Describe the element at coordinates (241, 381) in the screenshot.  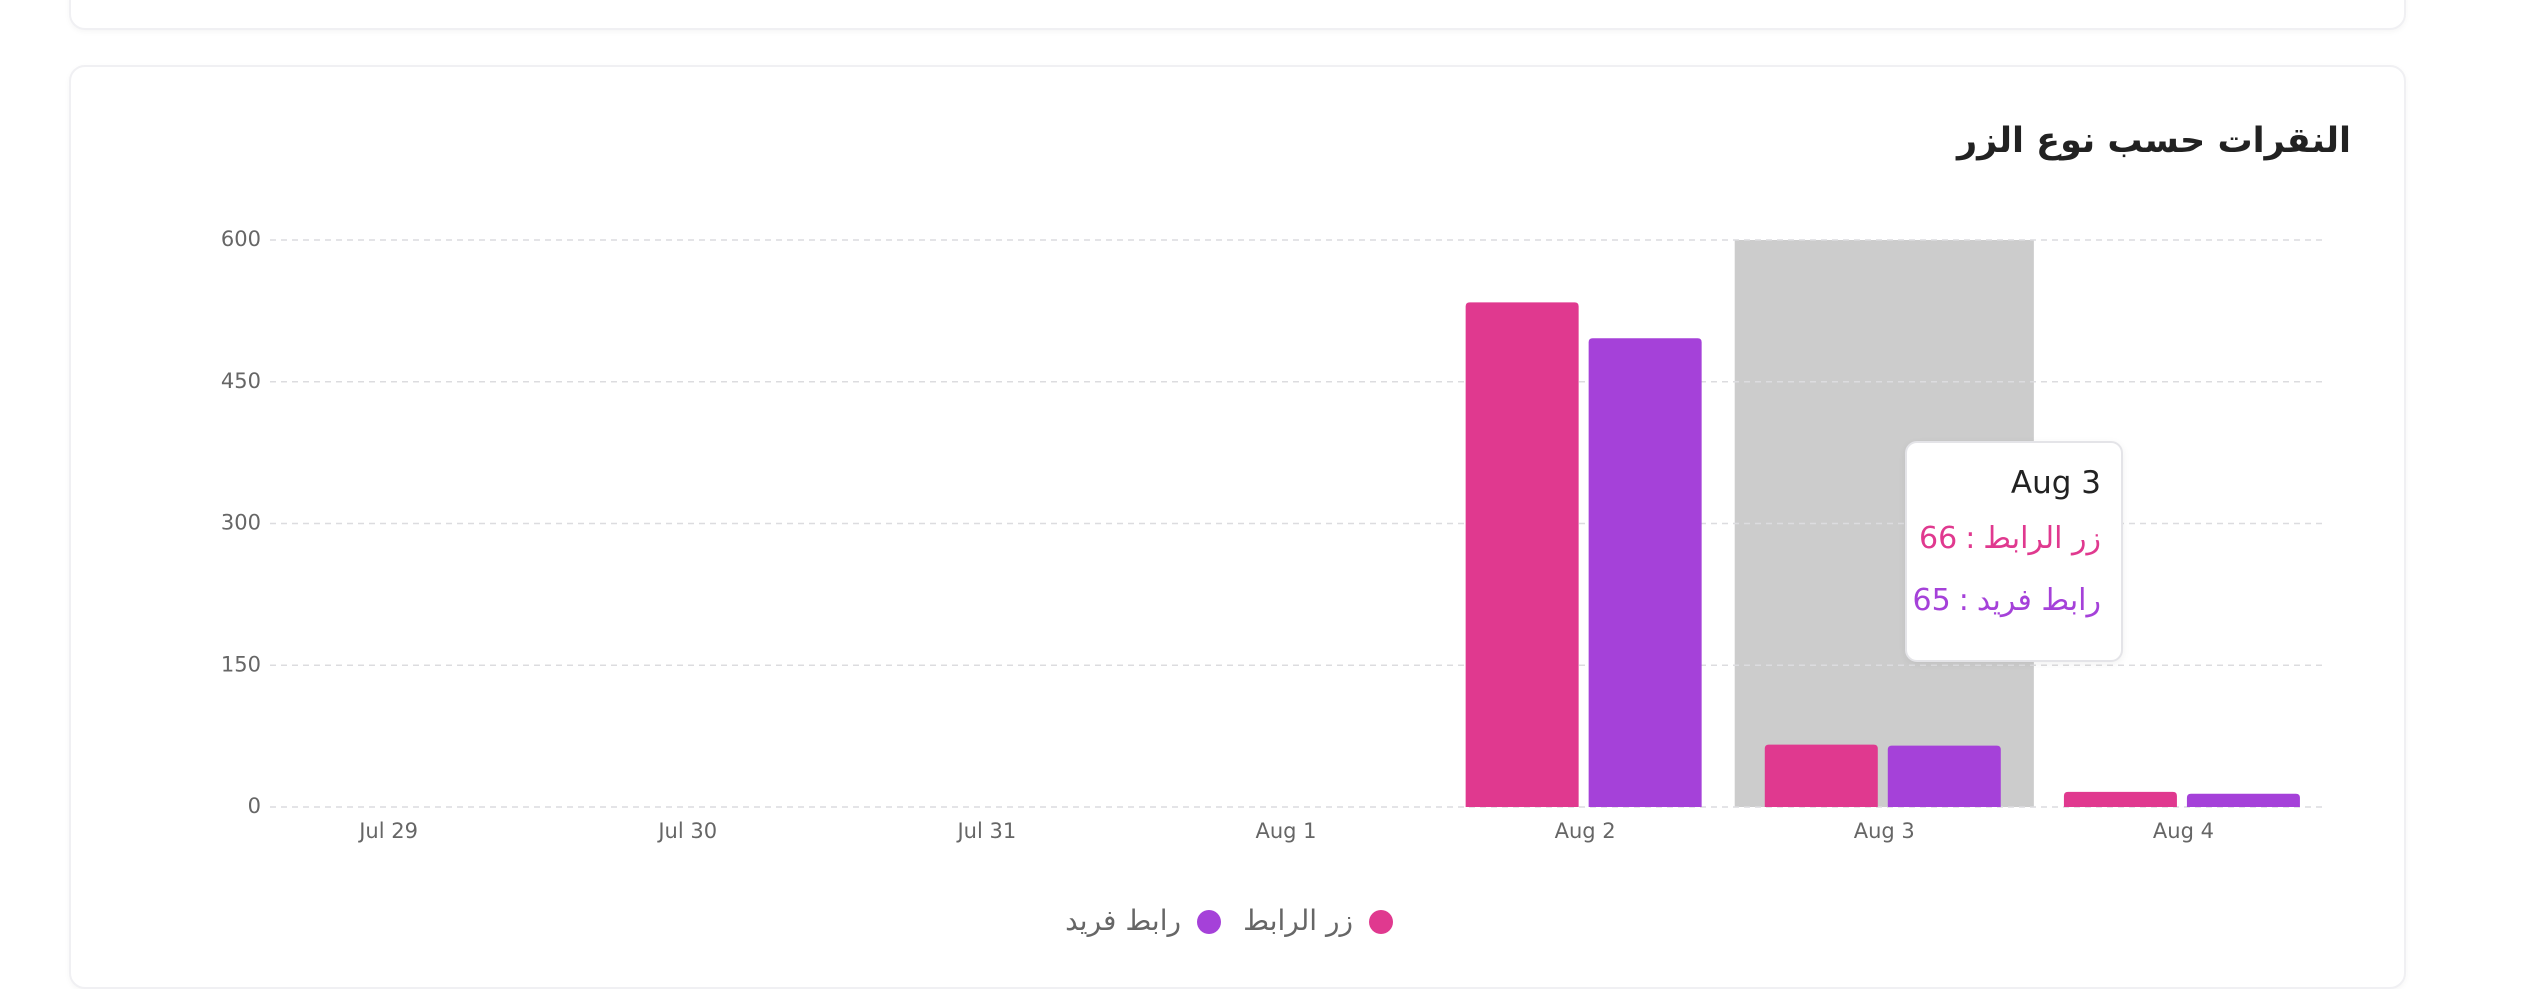
I see `y-tick-label: 450` at that location.